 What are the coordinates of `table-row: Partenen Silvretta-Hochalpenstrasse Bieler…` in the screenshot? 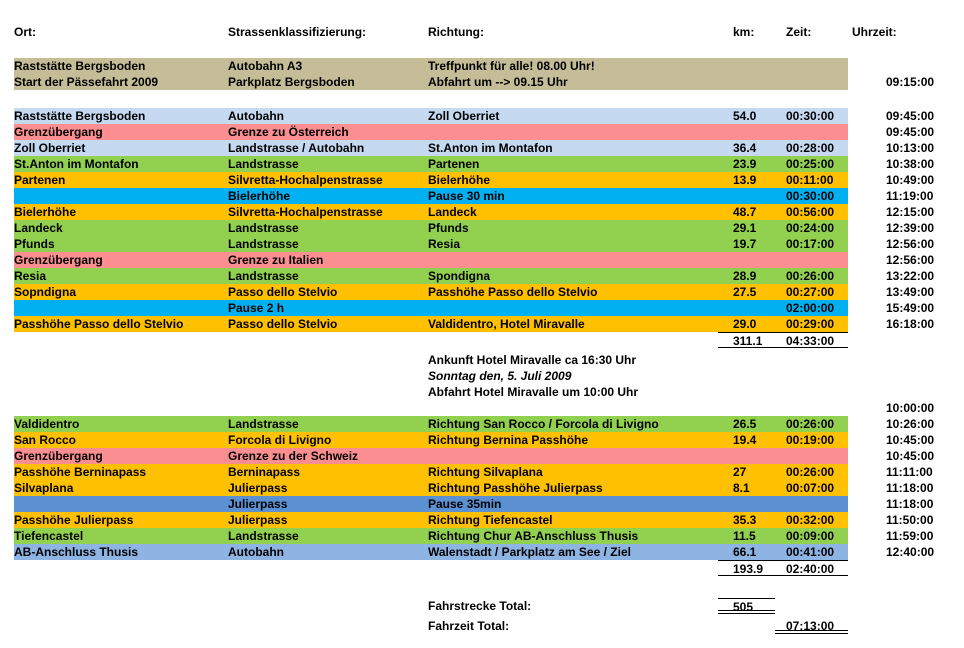 It's located at (475, 180).